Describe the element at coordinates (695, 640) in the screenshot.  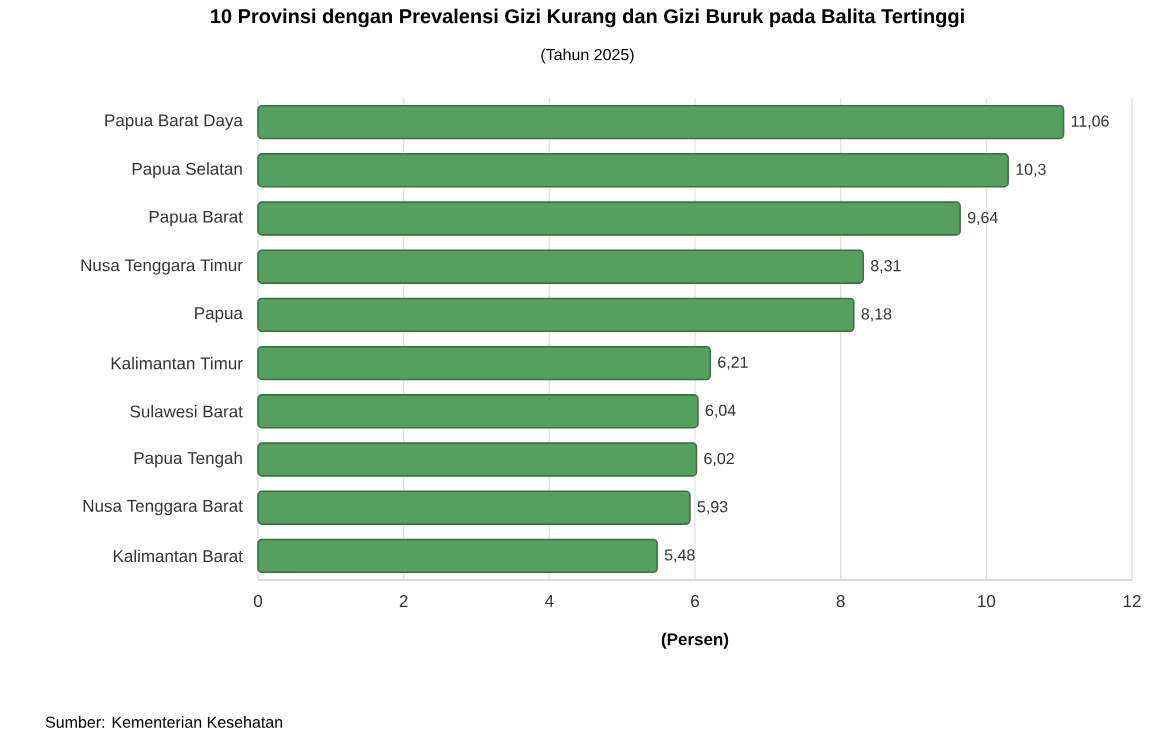
I see `x-axis-title: (Persen)` at that location.